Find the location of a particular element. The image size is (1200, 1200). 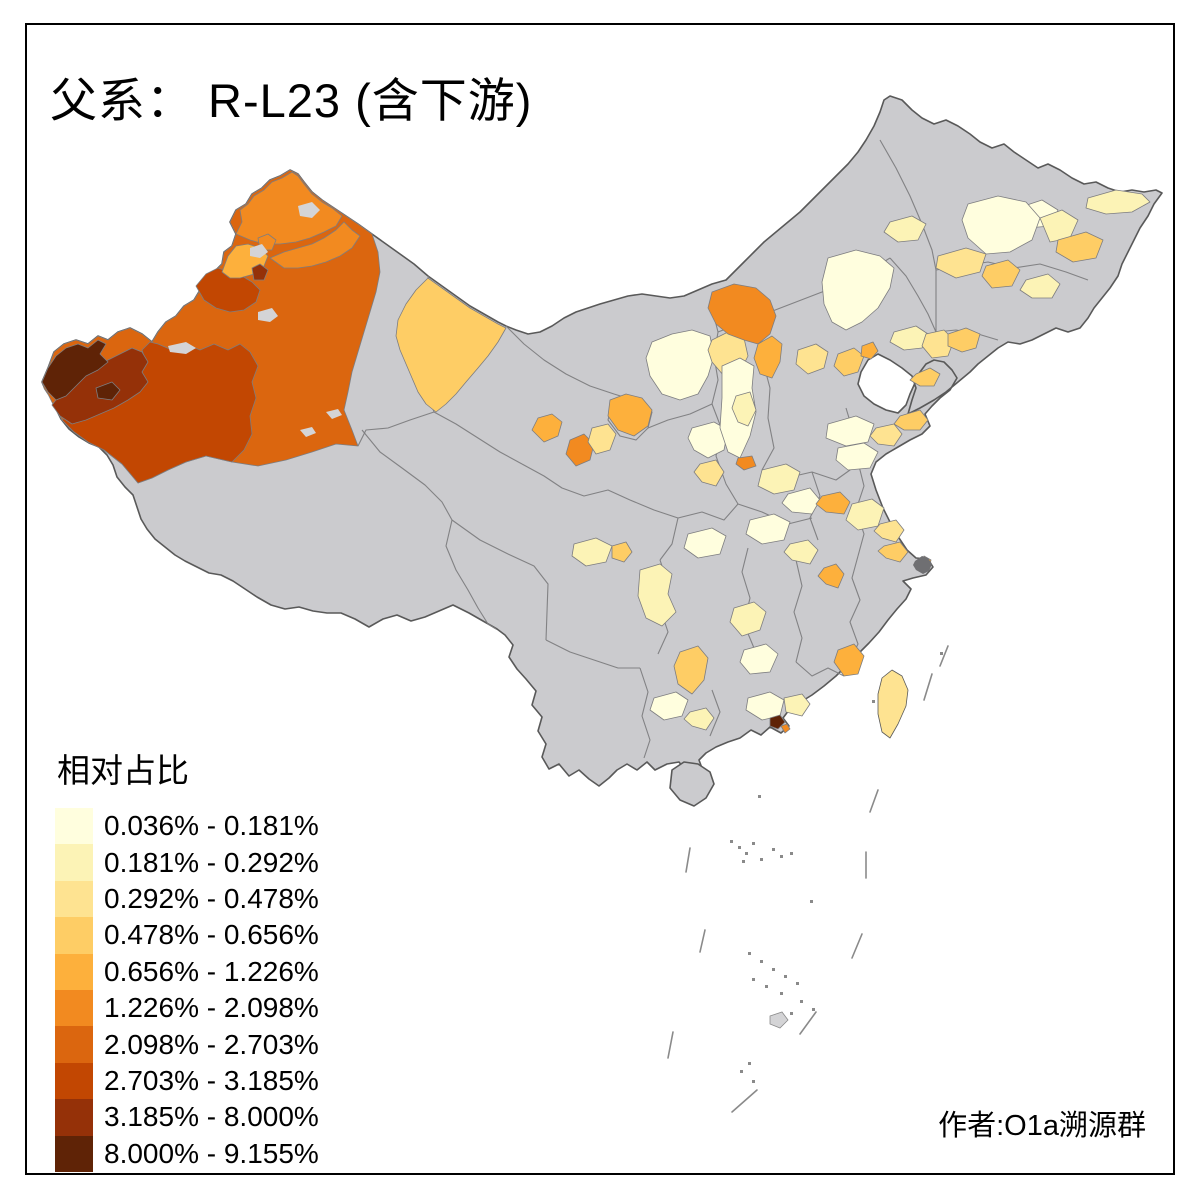

region-shanxi-center is located at coordinates (744, 409).